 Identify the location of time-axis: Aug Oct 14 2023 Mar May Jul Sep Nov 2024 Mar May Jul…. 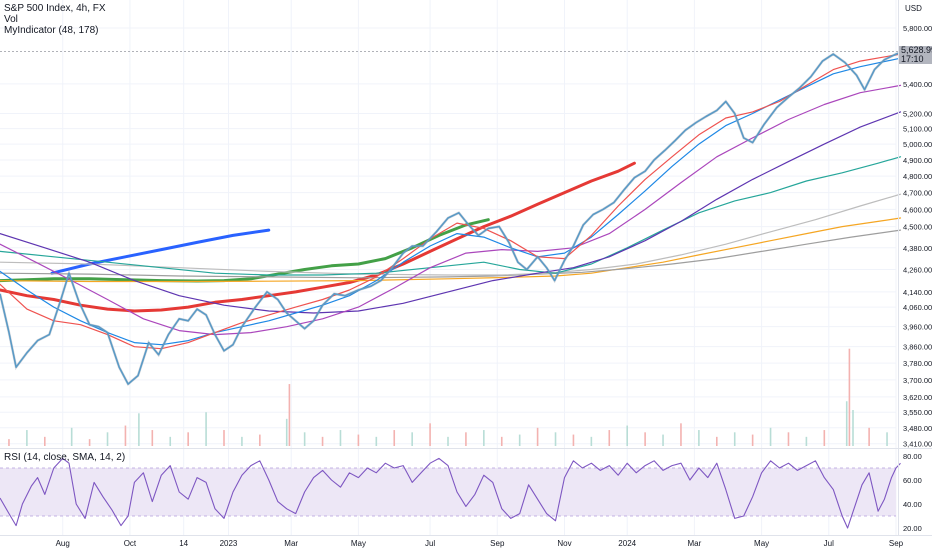
(480, 543).